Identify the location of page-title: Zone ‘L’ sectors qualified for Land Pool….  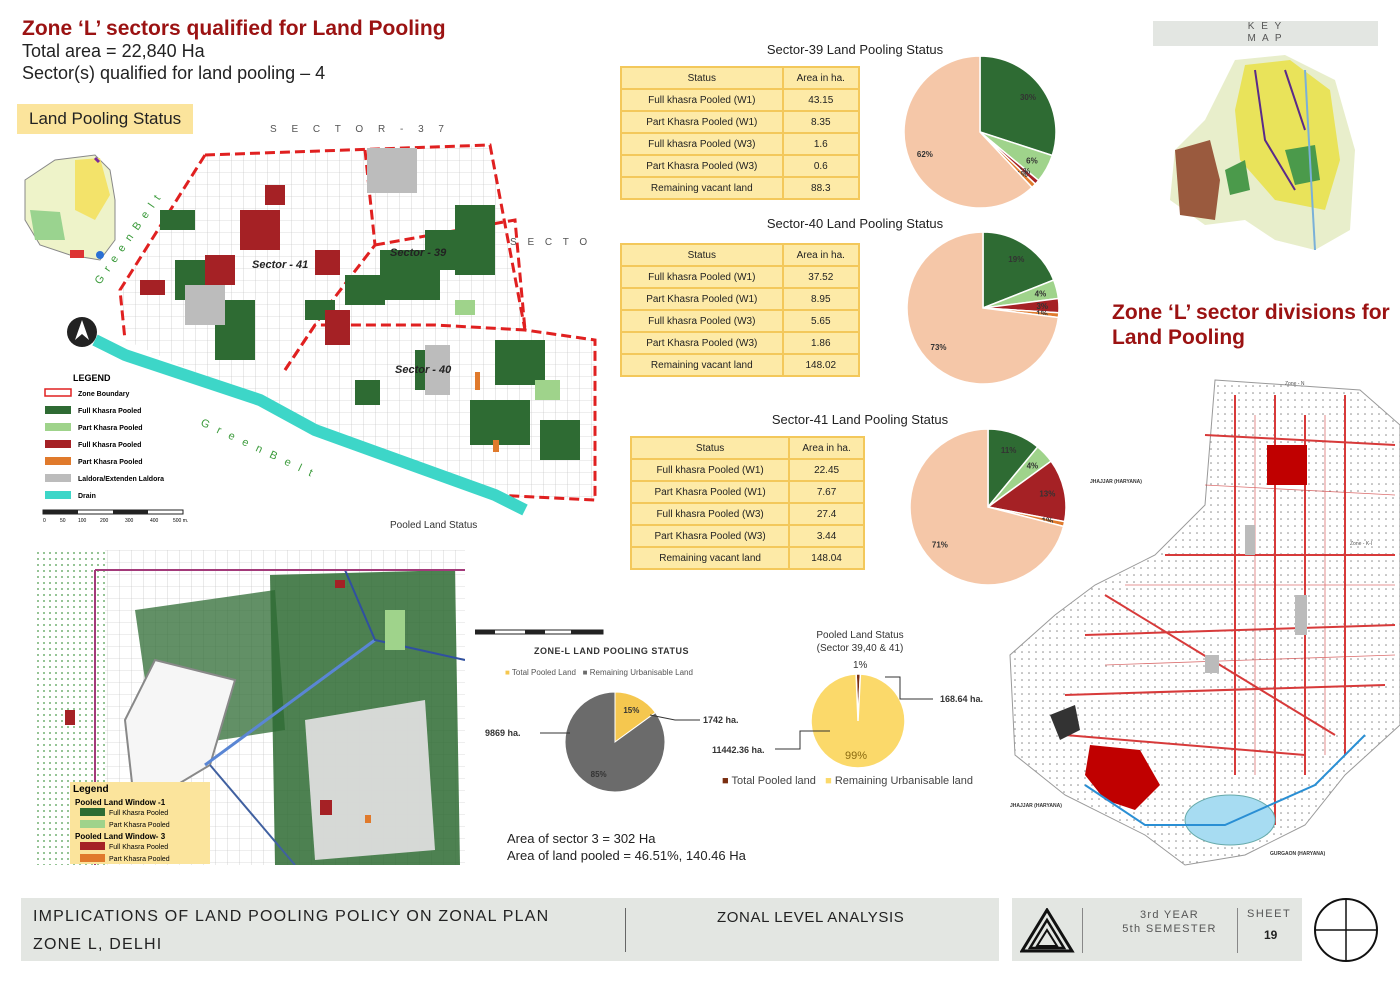
(234, 28).